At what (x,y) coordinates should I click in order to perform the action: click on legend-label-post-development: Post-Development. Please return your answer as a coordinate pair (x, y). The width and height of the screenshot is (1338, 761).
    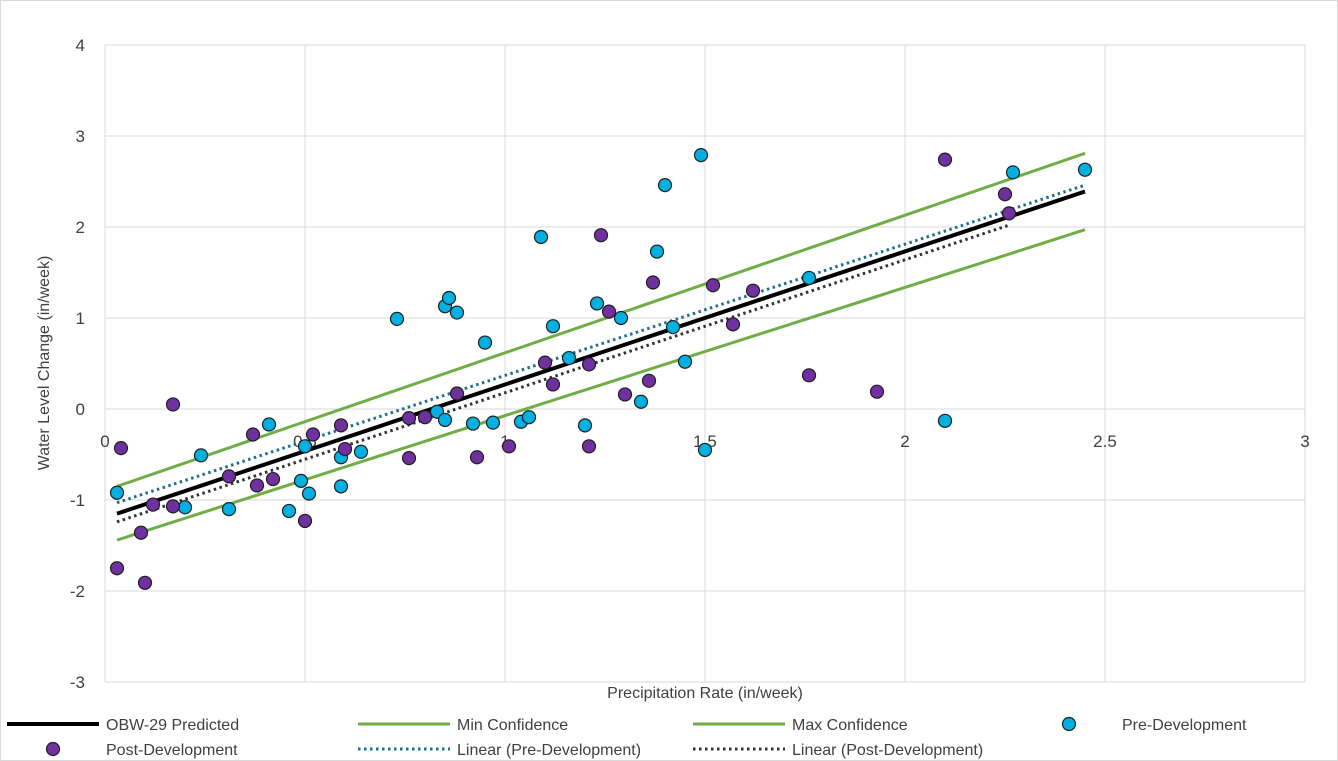
    Looking at the image, I should click on (172, 750).